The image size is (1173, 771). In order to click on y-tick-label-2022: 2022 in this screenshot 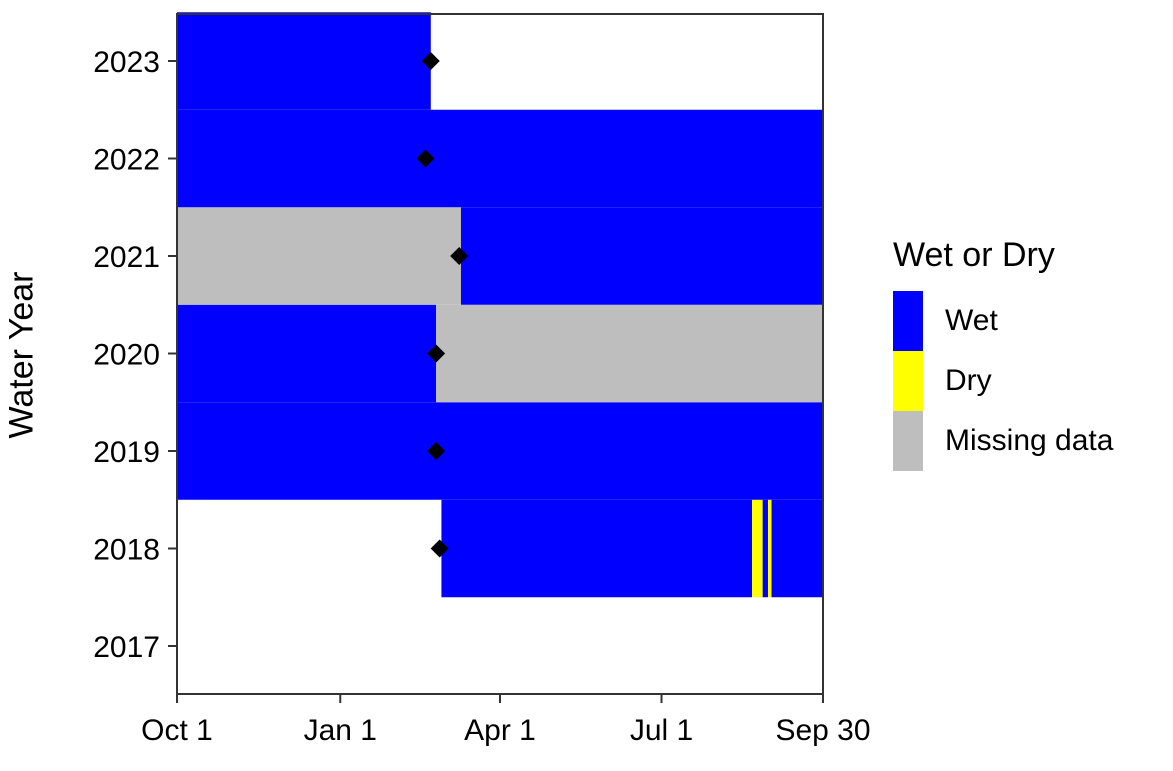, I will do `click(126, 160)`.